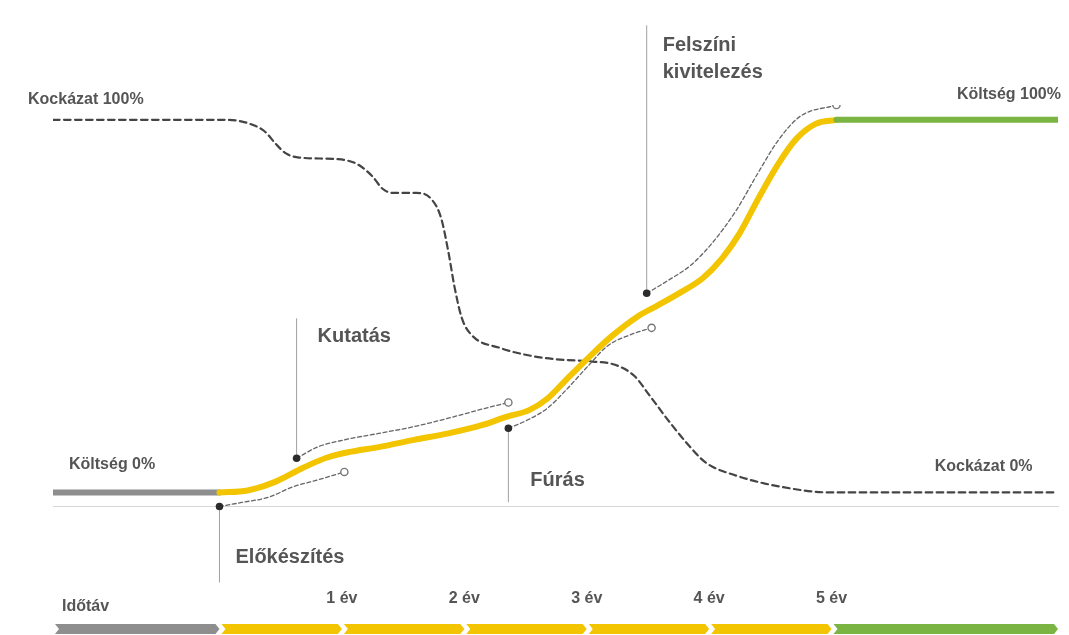 This screenshot has width=1069, height=635. What do you see at coordinates (354, 334) in the screenshot?
I see `annotation: Kutatás` at bounding box center [354, 334].